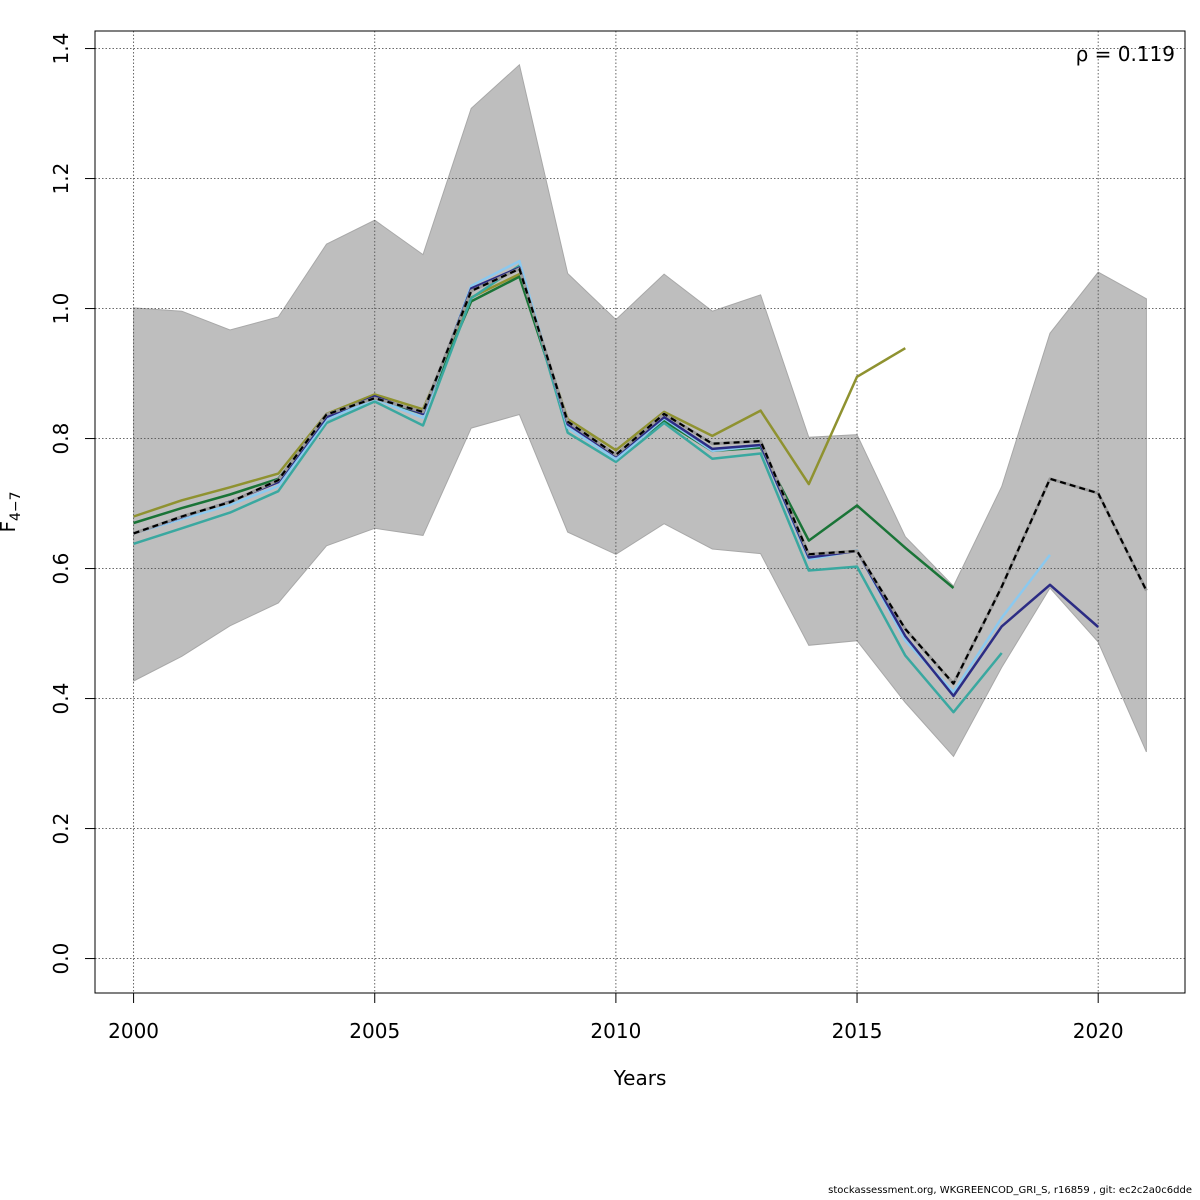 The height and width of the screenshot is (1200, 1200). I want to click on y-axis-title: F4−7, so click(12, 511).